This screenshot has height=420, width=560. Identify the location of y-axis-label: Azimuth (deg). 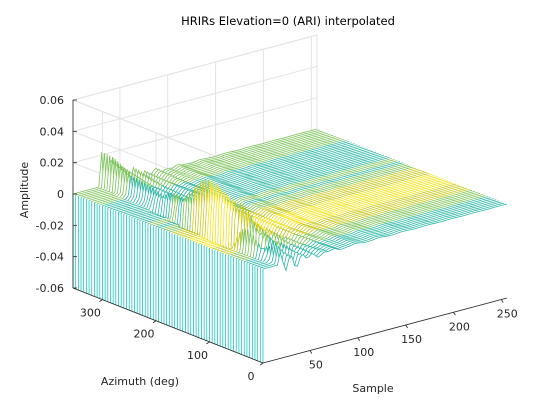
(140, 381).